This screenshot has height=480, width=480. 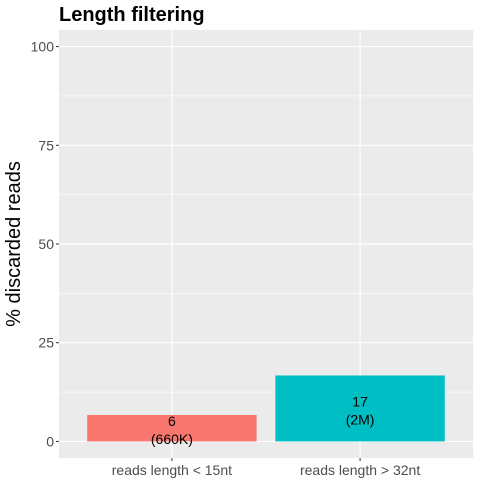 What do you see at coordinates (172, 439) in the screenshot?
I see `bar-reads-label: (660K)` at bounding box center [172, 439].